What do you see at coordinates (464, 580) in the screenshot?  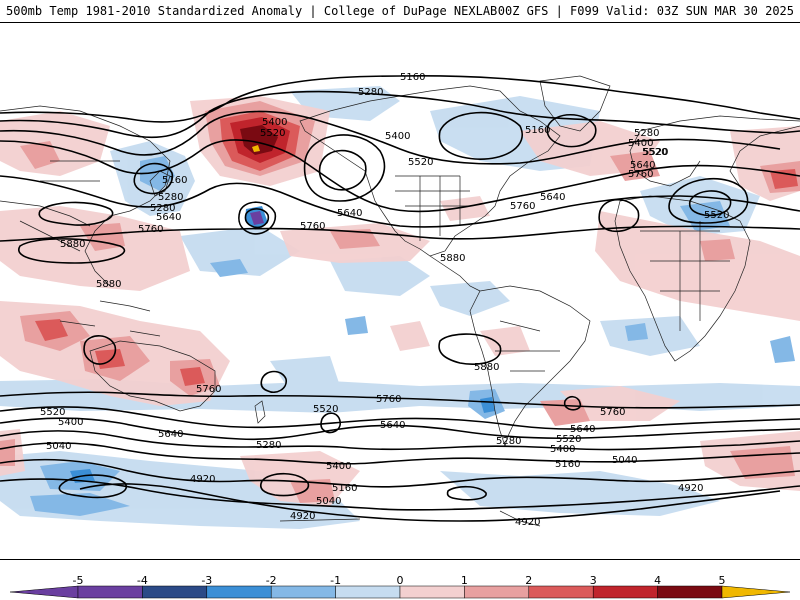 I see `colorbar-tick-label: 1` at bounding box center [464, 580].